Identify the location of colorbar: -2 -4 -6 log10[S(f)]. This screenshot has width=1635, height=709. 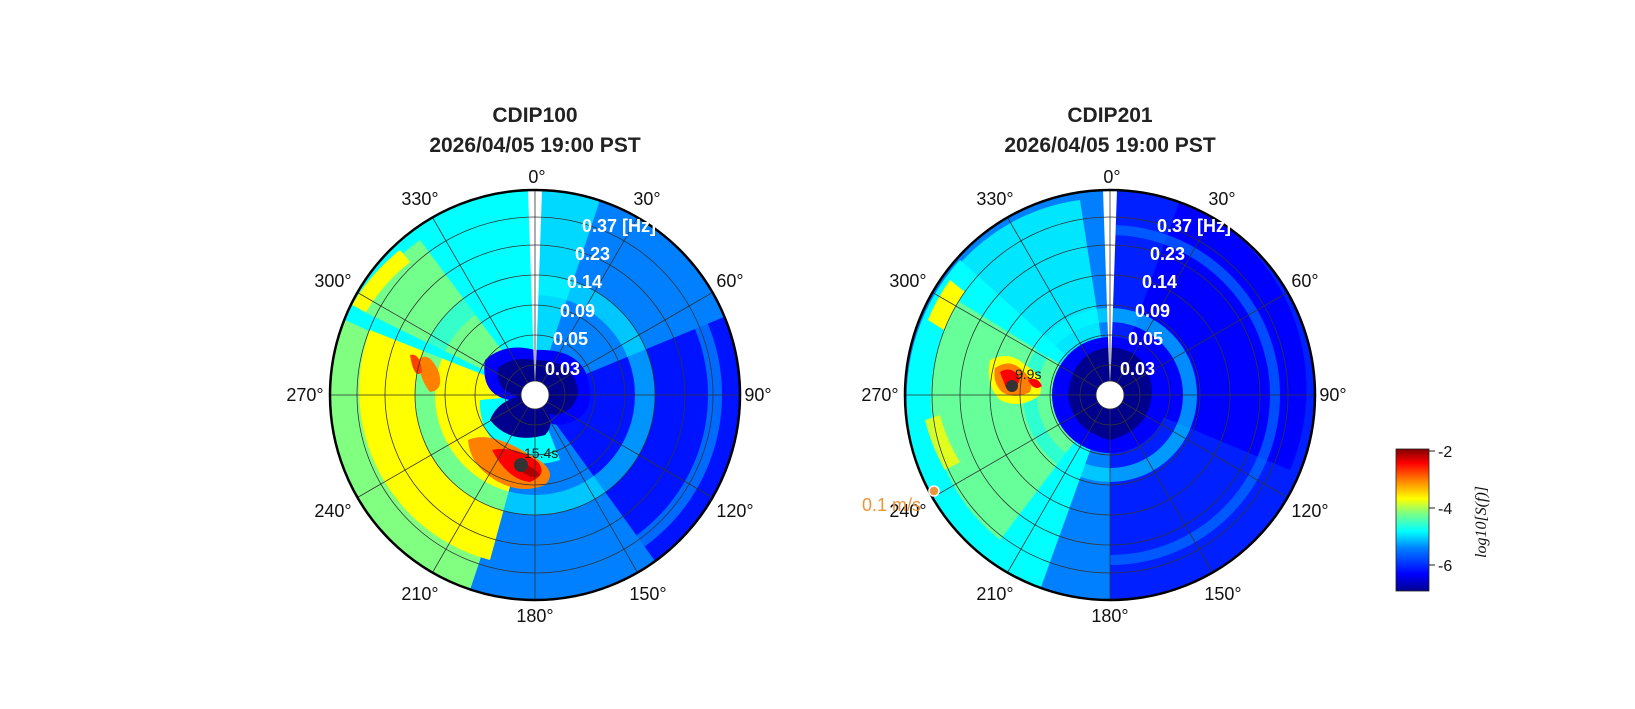
(1442, 518).